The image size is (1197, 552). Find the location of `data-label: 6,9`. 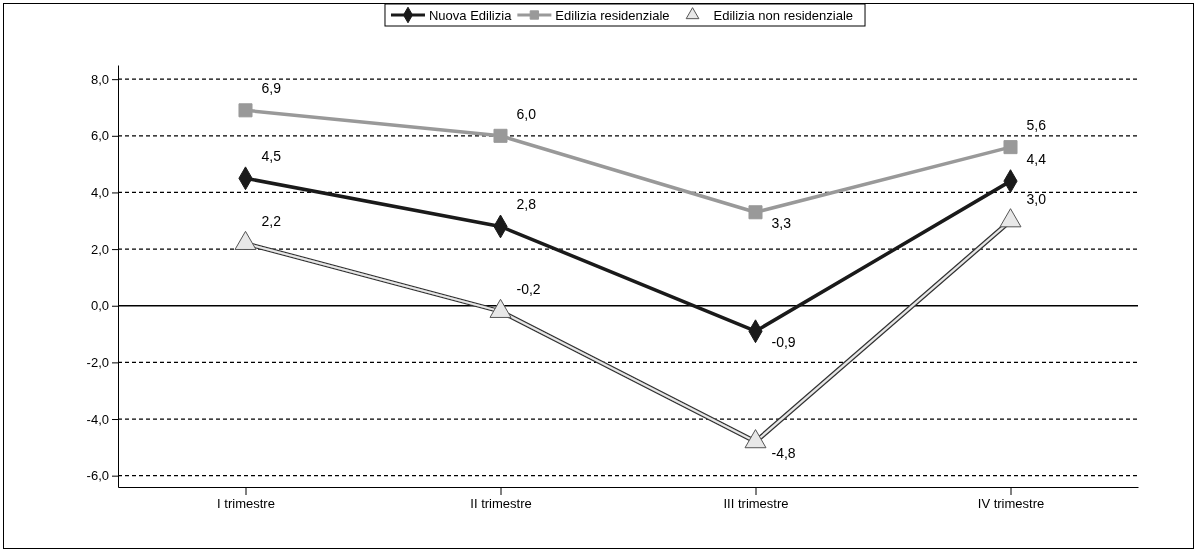

data-label: 6,9 is located at coordinates (271, 88).